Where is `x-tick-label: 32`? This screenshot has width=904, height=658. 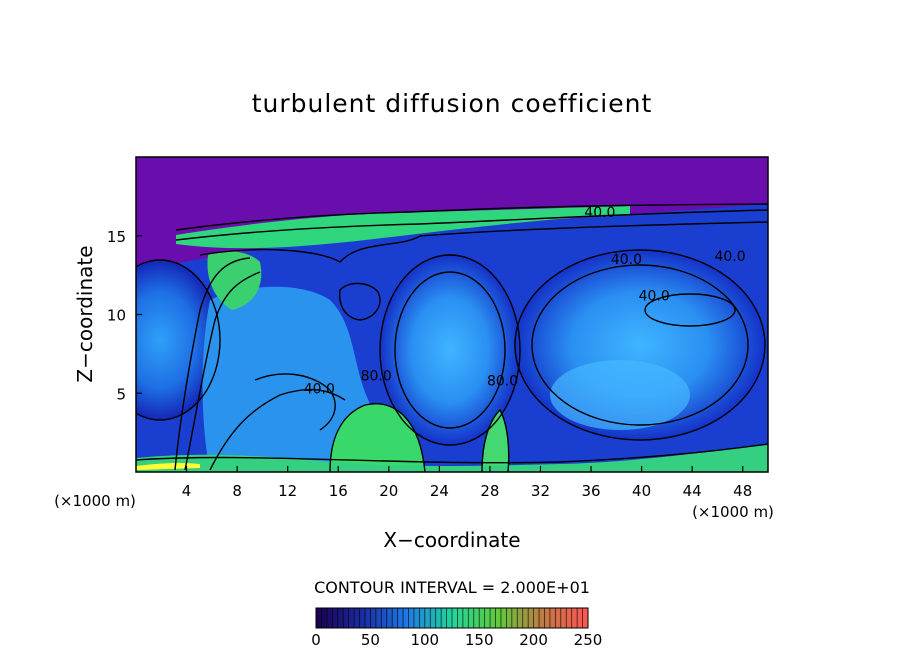
x-tick-label: 32 is located at coordinates (540, 491).